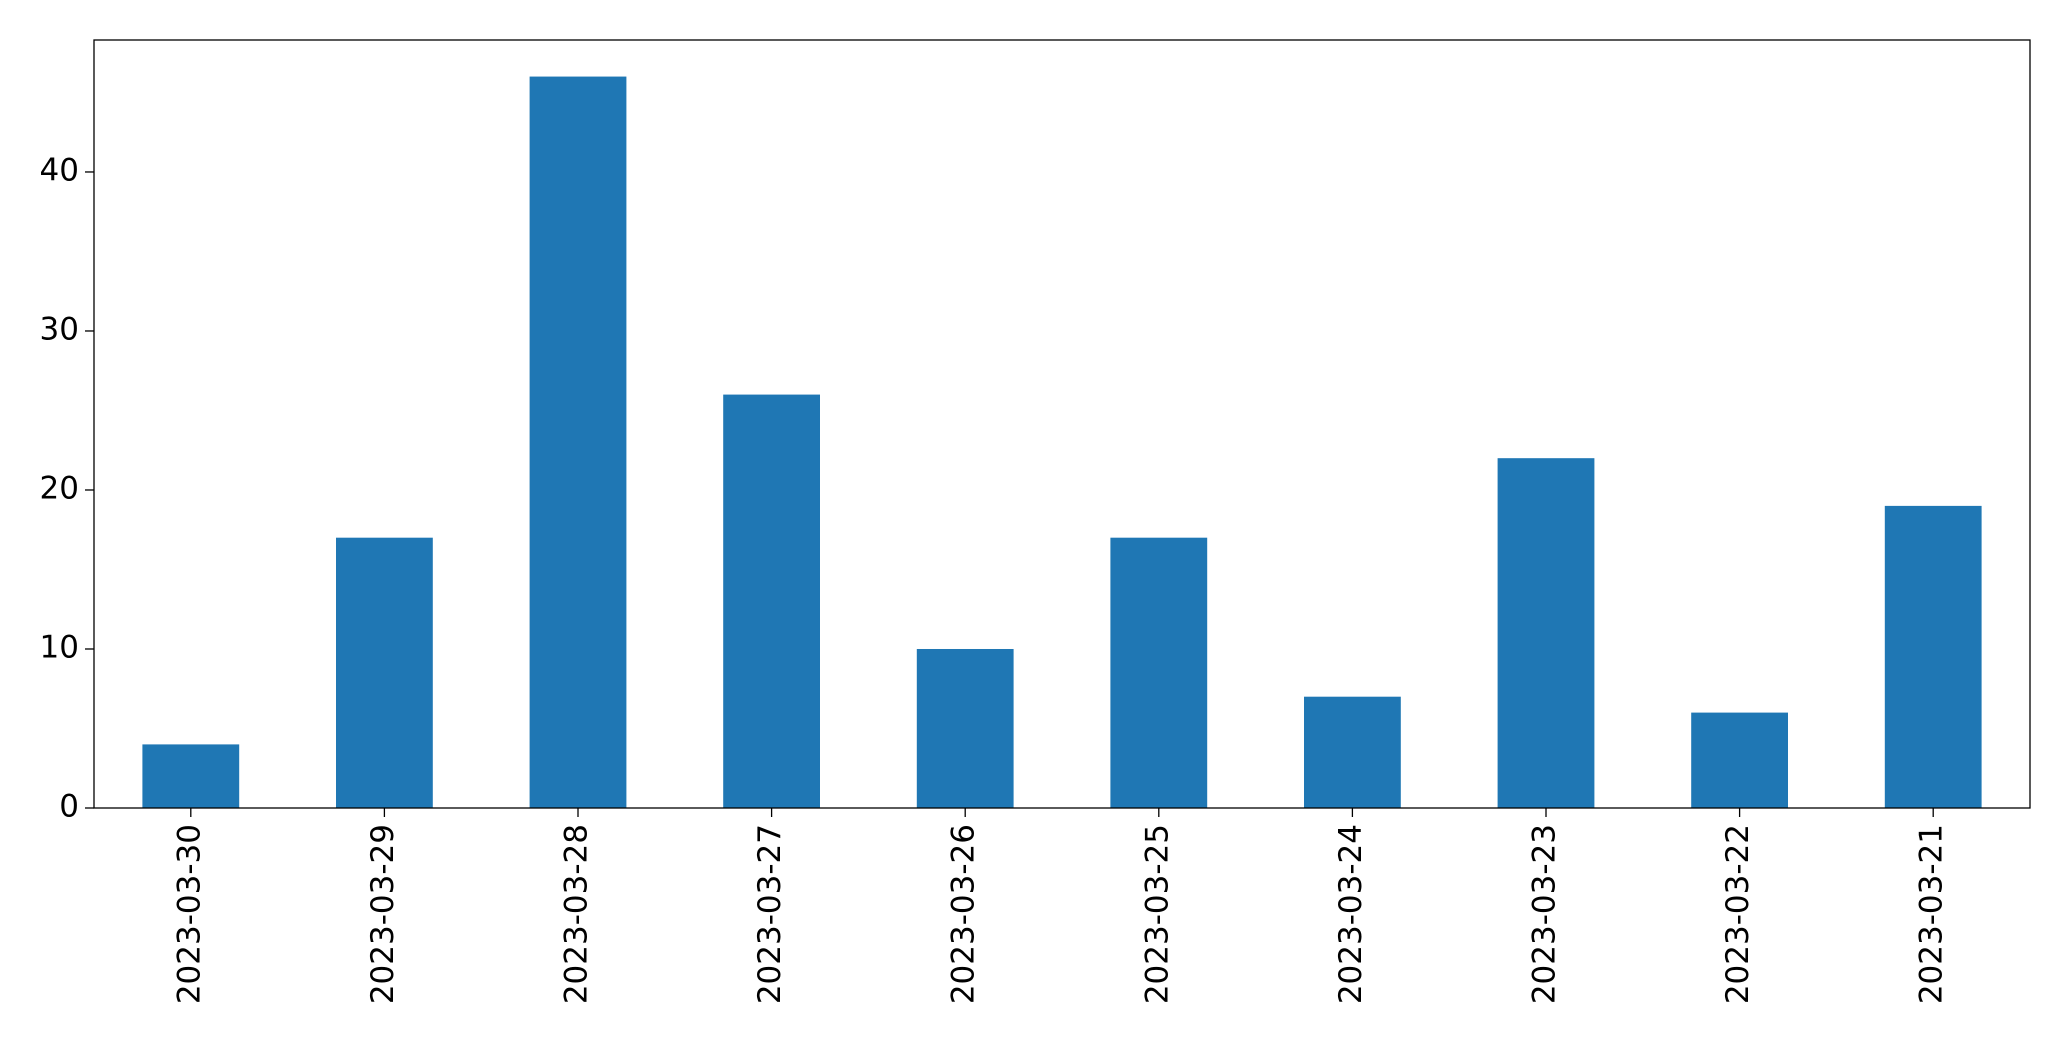  Describe the element at coordinates (59, 329) in the screenshot. I see `y-tick-label: 30` at that location.